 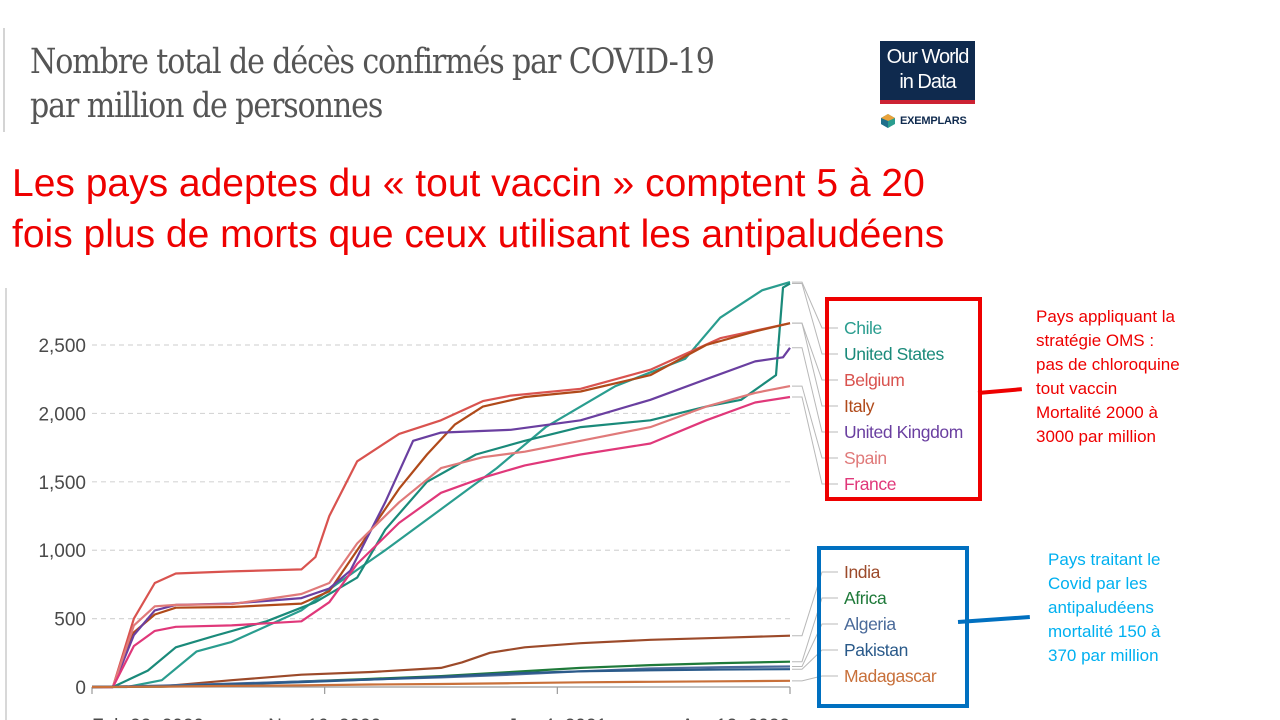 What do you see at coordinates (928, 57) in the screenshot?
I see `logo-line-1: Our World` at bounding box center [928, 57].